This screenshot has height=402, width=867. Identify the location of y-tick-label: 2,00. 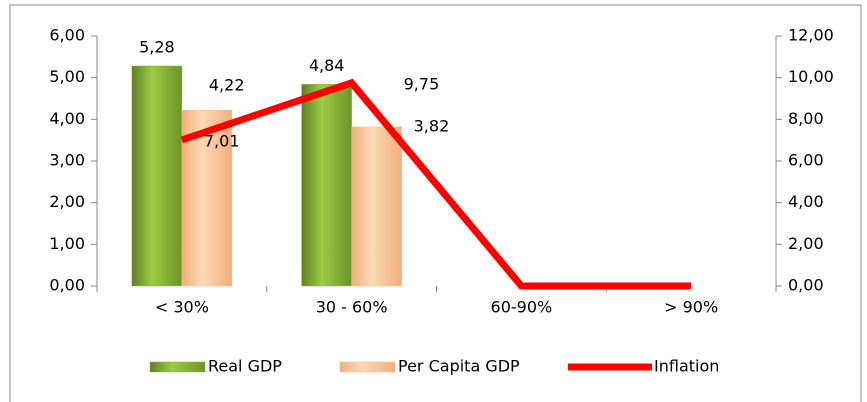
(67, 201).